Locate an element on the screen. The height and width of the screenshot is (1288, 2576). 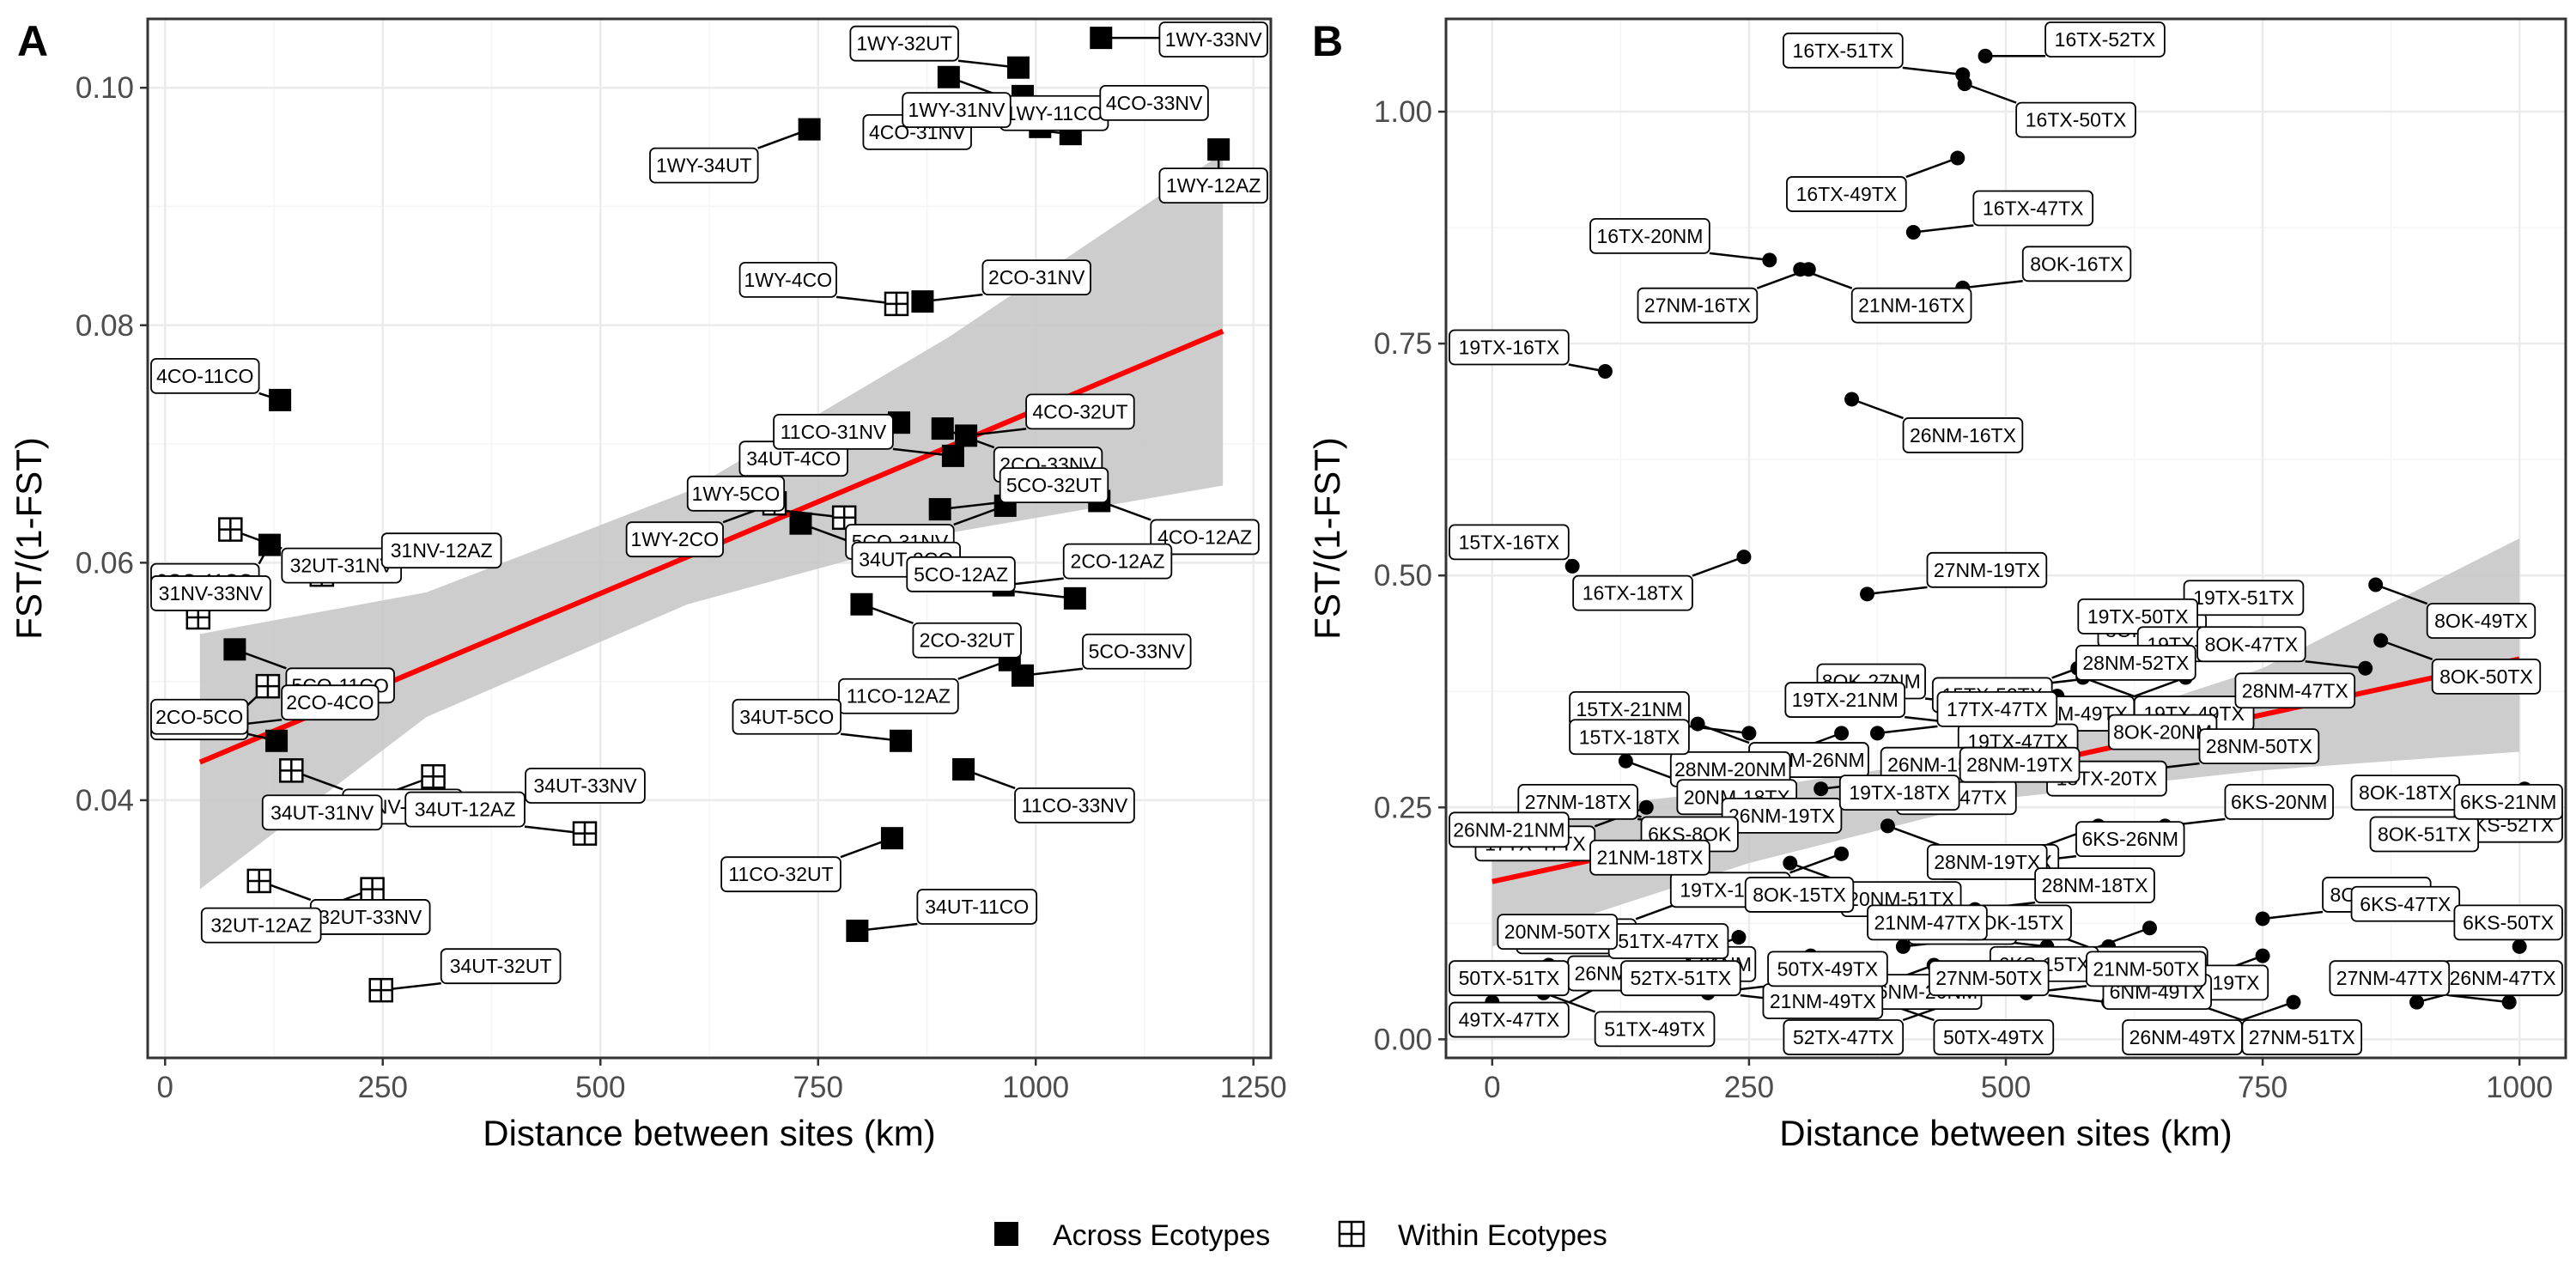
legend-key-within: Within Ecotypes is located at coordinates (1473, 1235).